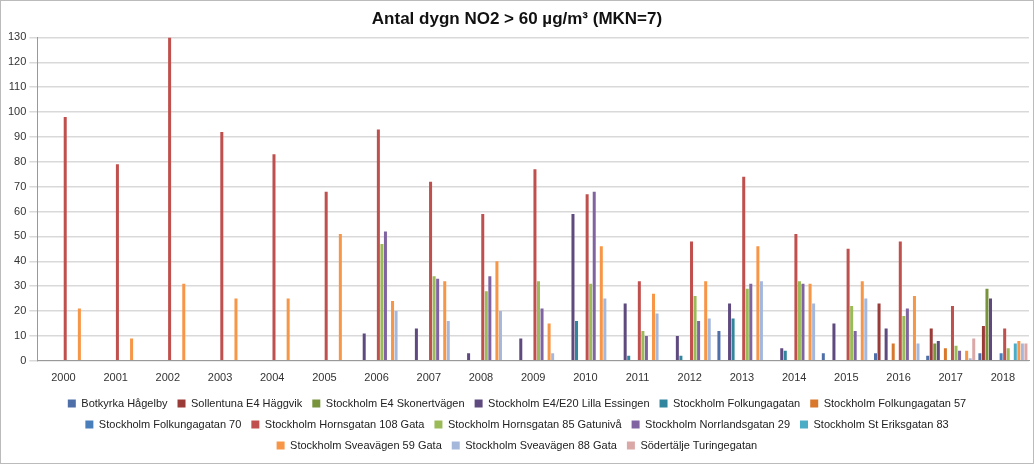 The height and width of the screenshot is (464, 1034). What do you see at coordinates (247, 402) in the screenshot?
I see `legend-label: Sollentuna E4 Häggvik` at bounding box center [247, 402].